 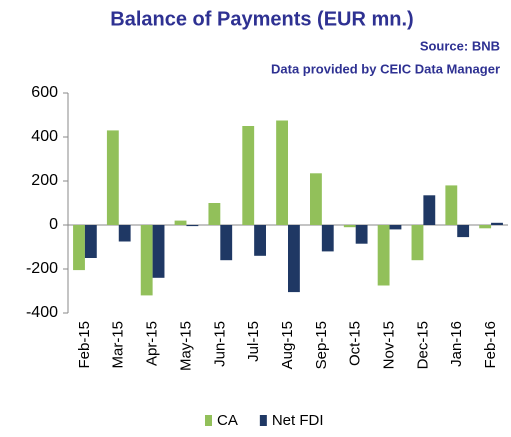 I want to click on y-tick-label: -200, so click(x=42, y=268).